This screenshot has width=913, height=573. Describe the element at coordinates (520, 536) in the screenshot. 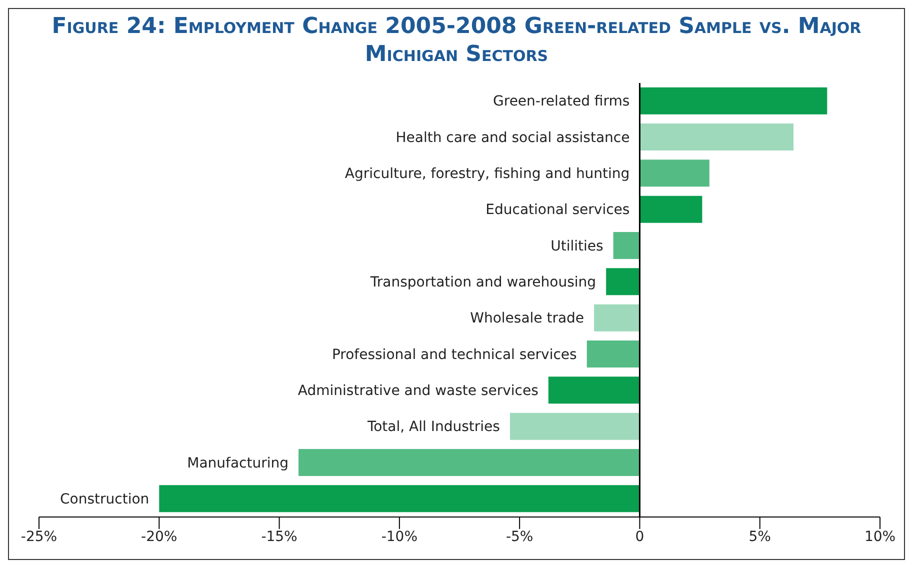

I see `x-tick-label: -5%` at that location.